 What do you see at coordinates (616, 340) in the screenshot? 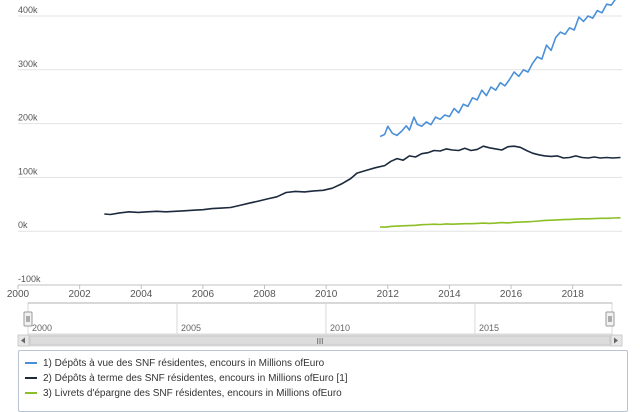
I see `scrollbar-right-arrow` at bounding box center [616, 340].